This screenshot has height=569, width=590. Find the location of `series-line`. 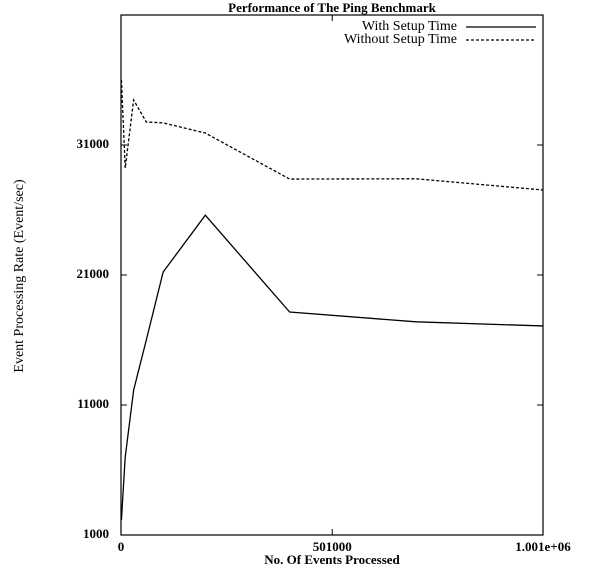

series-line is located at coordinates (332, 135).